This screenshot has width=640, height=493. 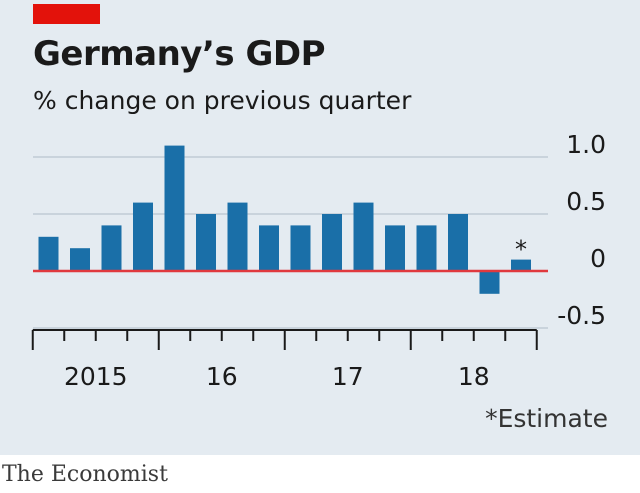 I want to click on estimate-footnote: *Estimate, so click(x=546, y=418).